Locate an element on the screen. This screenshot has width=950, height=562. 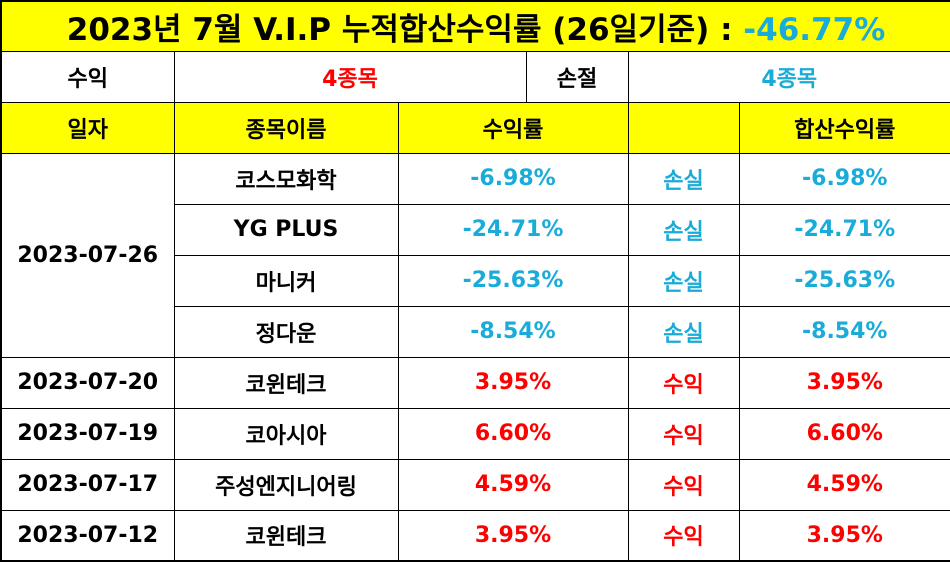
header-date: 일자 is located at coordinates (87, 127).